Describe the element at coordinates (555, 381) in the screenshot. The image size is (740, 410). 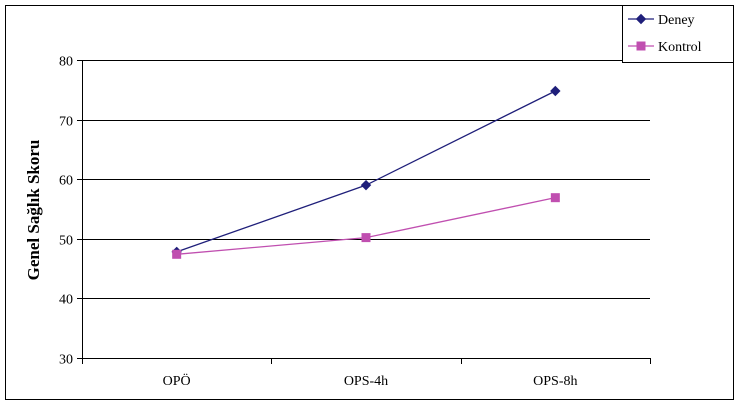
I see `x-tick-label: OPS-8h` at that location.